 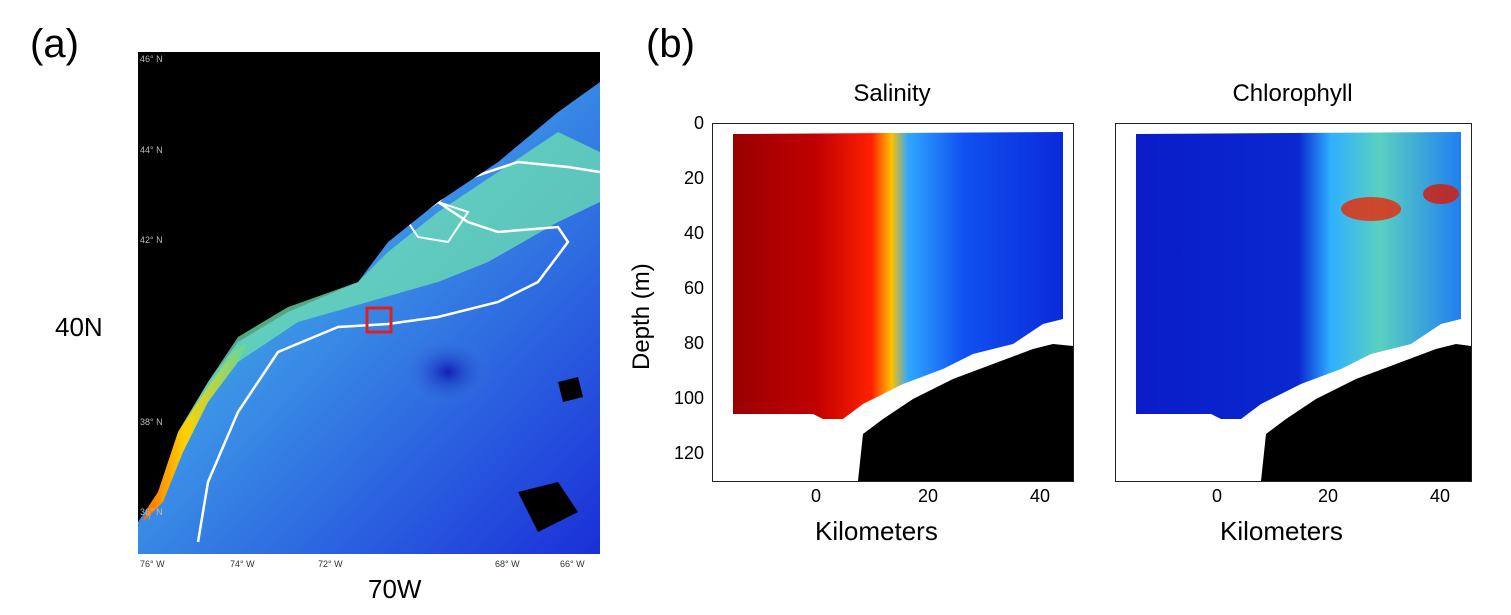 I want to click on ytick: 20, so click(x=693, y=178).